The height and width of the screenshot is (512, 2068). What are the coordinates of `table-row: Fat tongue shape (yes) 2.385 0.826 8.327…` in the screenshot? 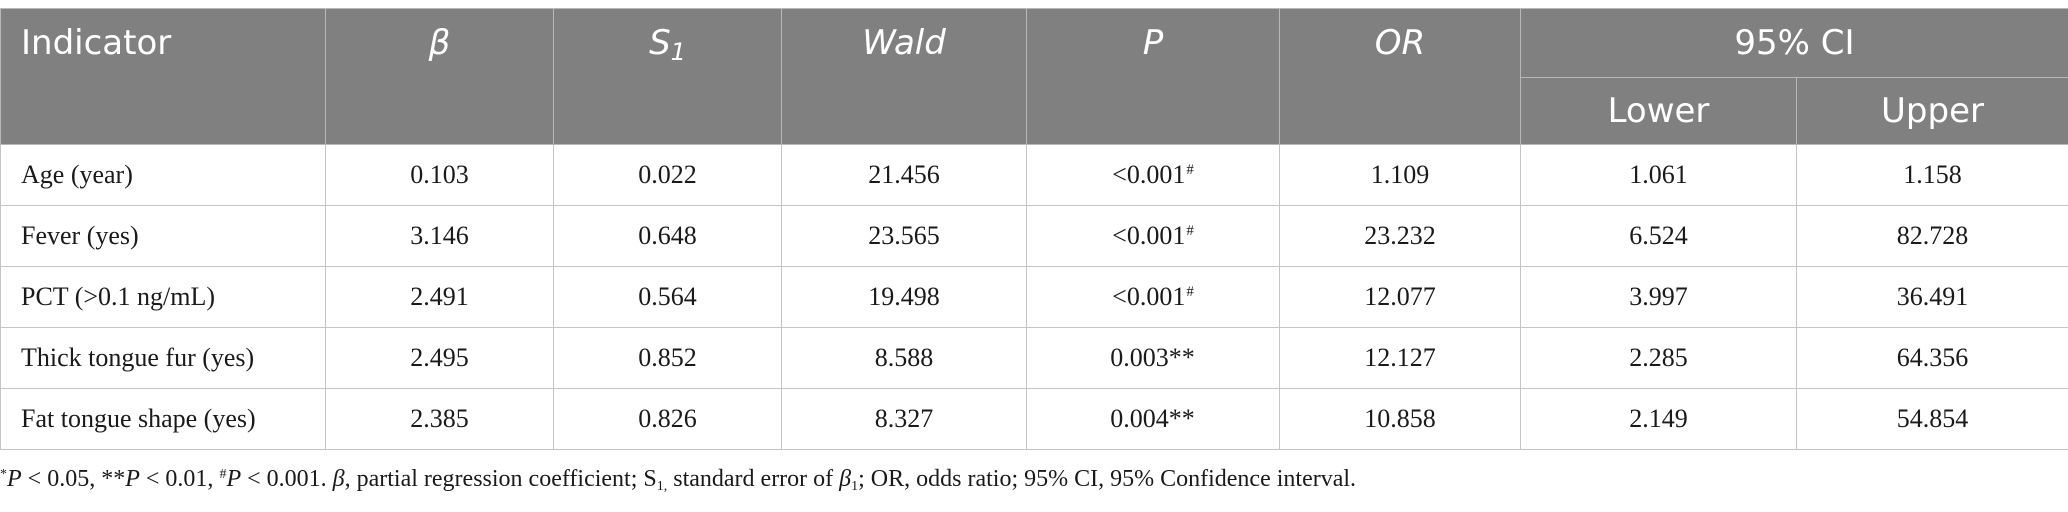 It's located at (1034, 419).